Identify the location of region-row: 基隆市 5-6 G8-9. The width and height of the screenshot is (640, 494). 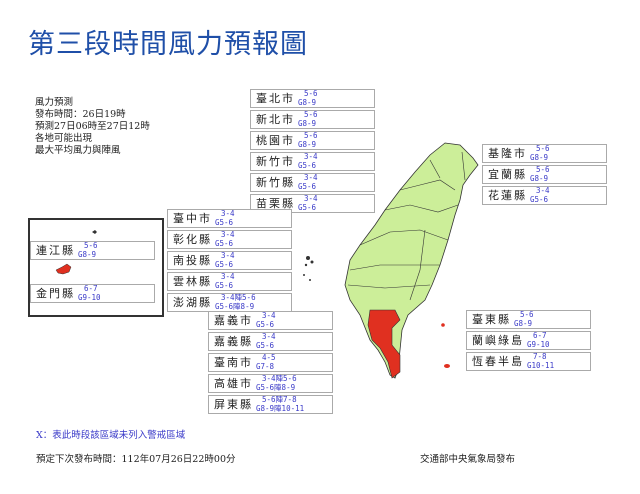
(544, 153).